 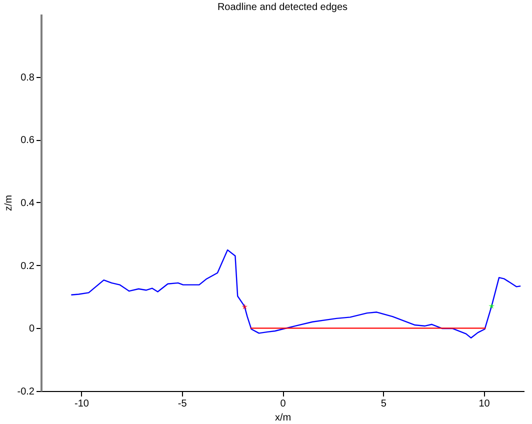 I want to click on chart-title: Roadline and detected edges, so click(x=282, y=7).